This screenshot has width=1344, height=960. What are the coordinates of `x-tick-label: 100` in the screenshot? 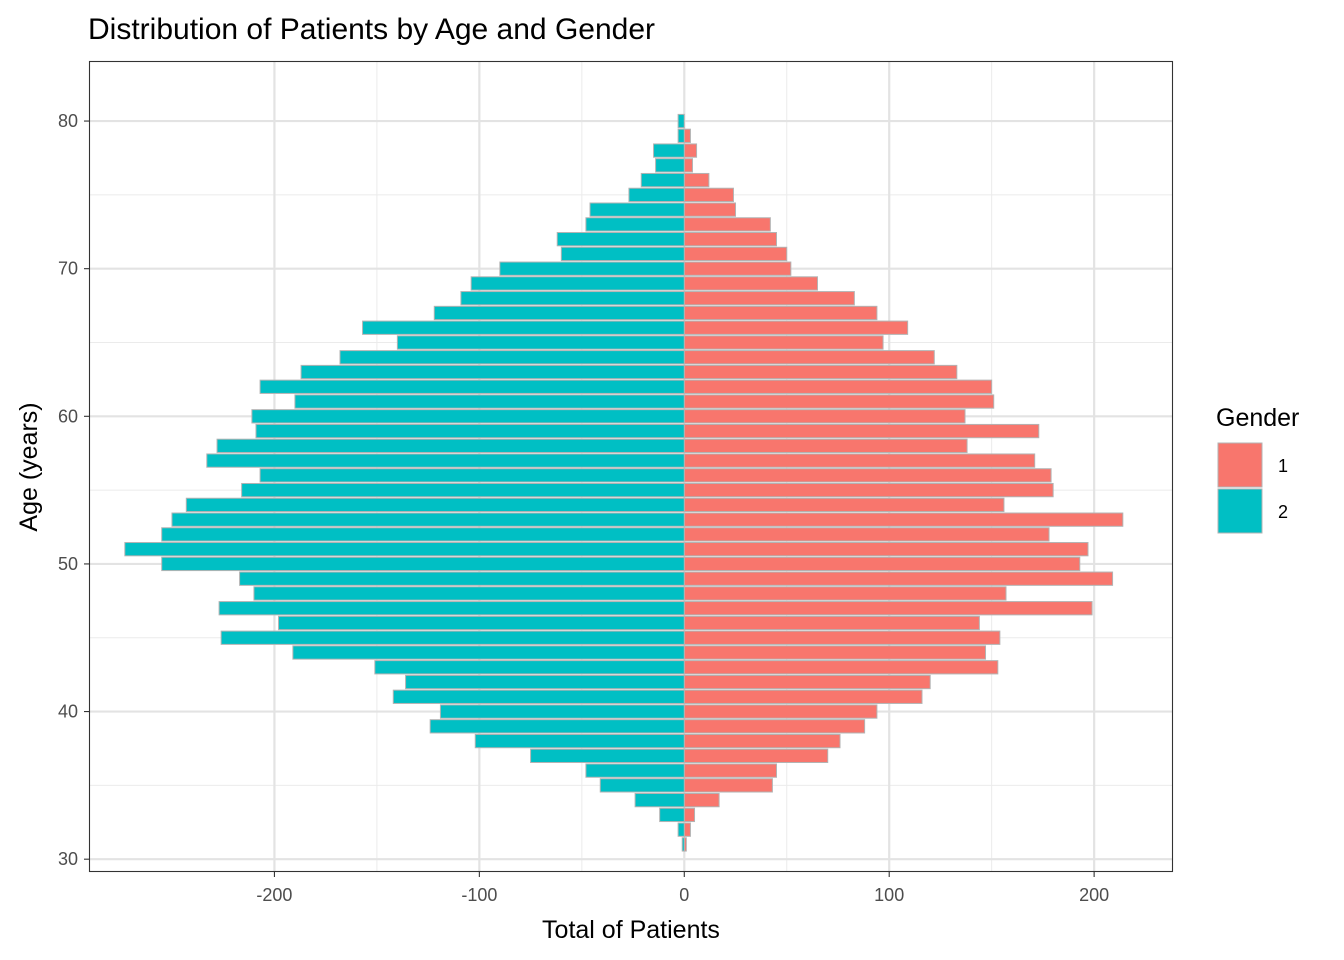 It's located at (889, 895).